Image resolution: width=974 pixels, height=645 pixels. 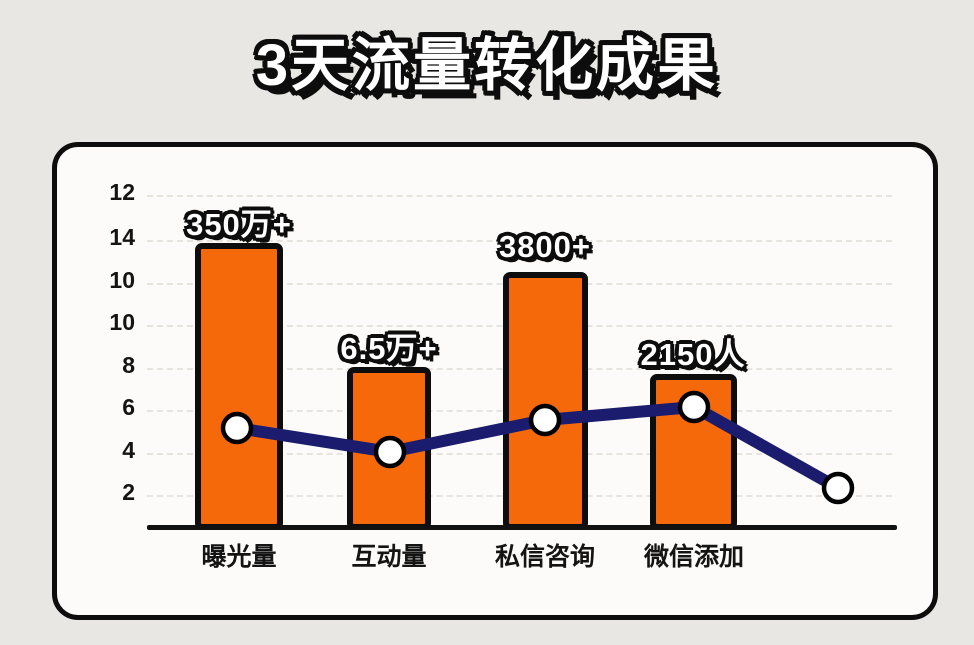 What do you see at coordinates (239, 557) in the screenshot?
I see `x-tick-exposure: 曝光量` at bounding box center [239, 557].